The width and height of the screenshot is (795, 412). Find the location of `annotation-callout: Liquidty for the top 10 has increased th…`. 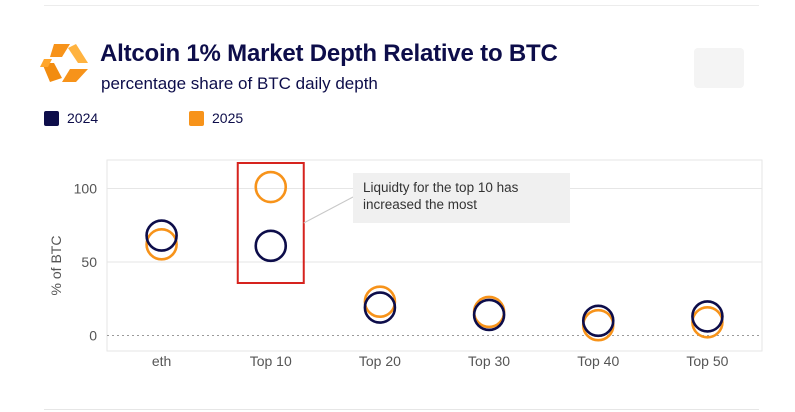

annotation-callout: Liquidty for the top 10 has increased th… is located at coordinates (461, 198).